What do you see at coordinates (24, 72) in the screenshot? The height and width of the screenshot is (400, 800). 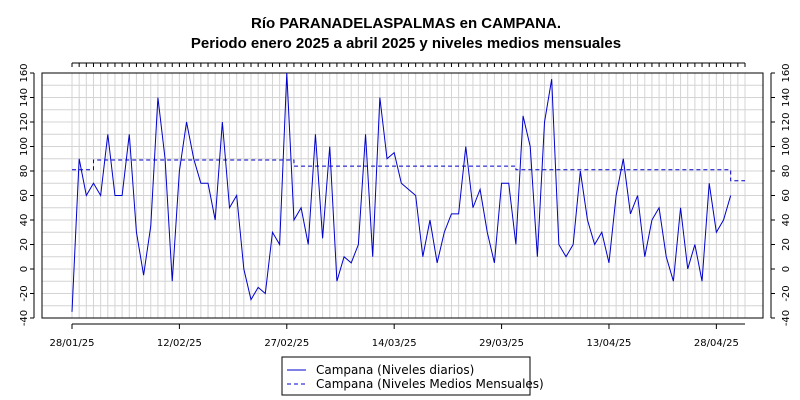 I see `y-tick-label-left: 160` at bounding box center [24, 72].